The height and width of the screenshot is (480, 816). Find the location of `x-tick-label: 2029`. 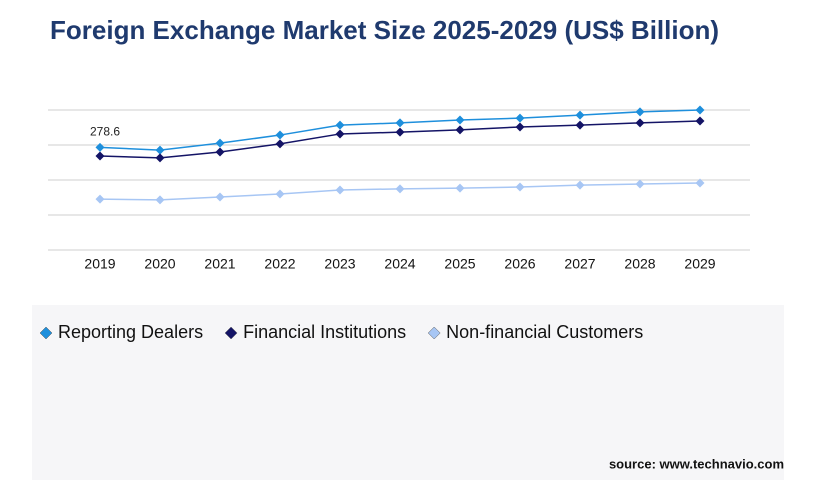

x-tick-label: 2029 is located at coordinates (699, 264).